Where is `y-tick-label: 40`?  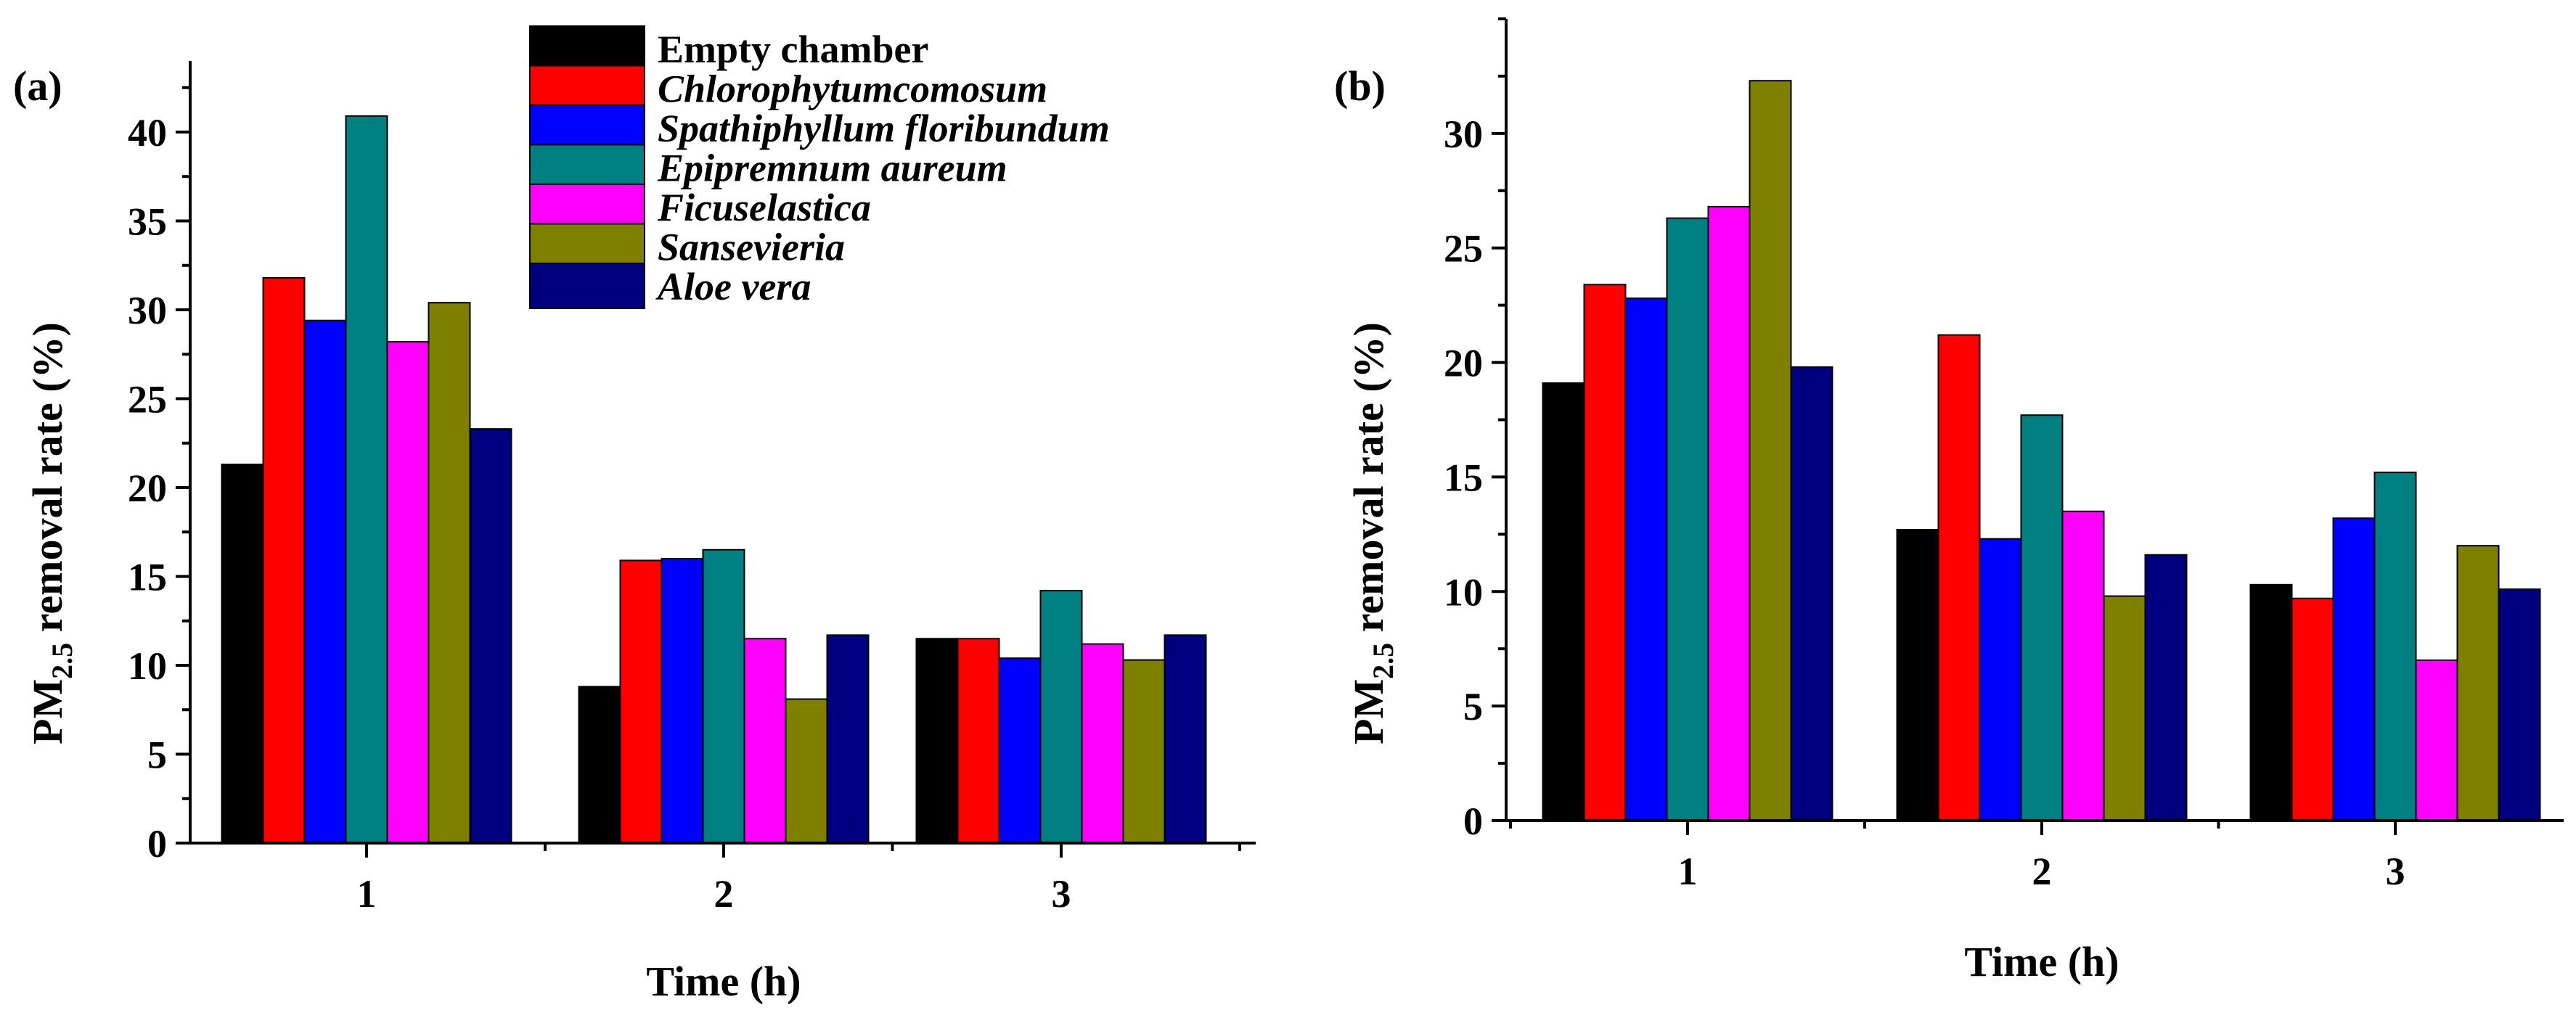 y-tick-label: 40 is located at coordinates (147, 133).